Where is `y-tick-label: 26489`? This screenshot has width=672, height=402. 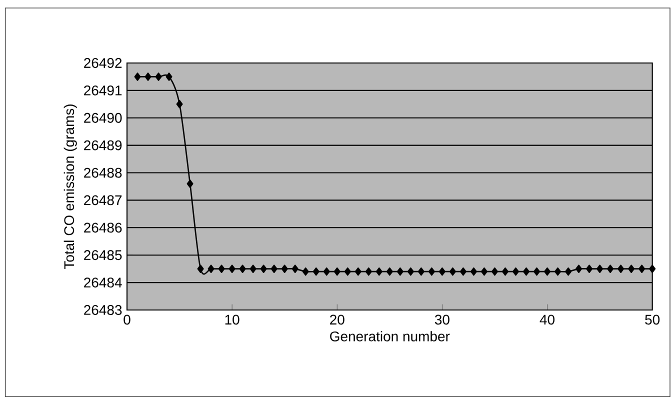
y-tick-label: 26489 is located at coordinates (103, 145).